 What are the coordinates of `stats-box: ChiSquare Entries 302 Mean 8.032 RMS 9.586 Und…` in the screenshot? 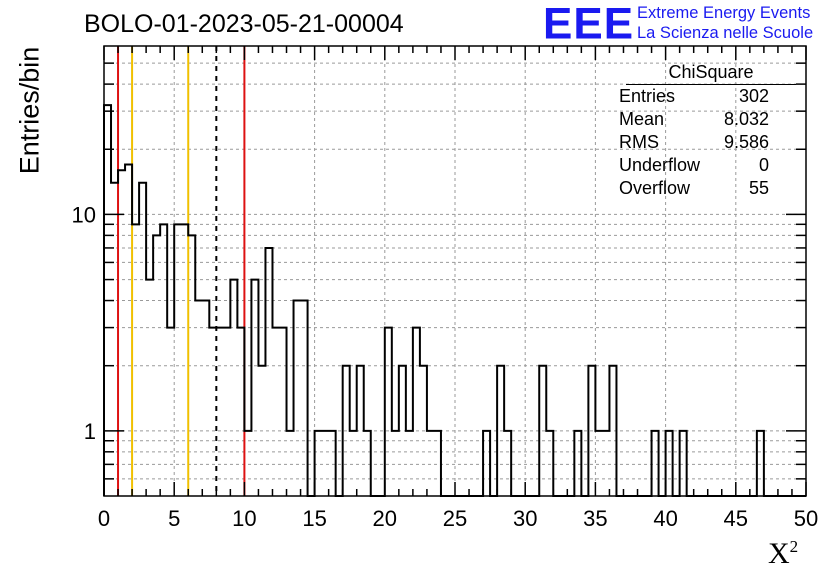 It's located at (709, 130).